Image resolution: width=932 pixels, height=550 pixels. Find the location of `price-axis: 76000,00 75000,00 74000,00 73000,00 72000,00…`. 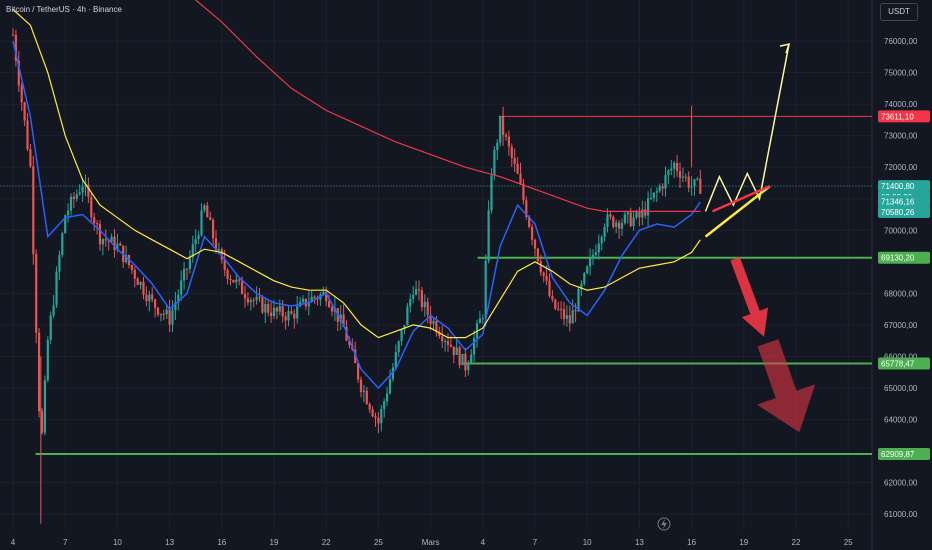

price-axis: 76000,00 75000,00 74000,00 73000,00 72000,00… is located at coordinates (901, 278).